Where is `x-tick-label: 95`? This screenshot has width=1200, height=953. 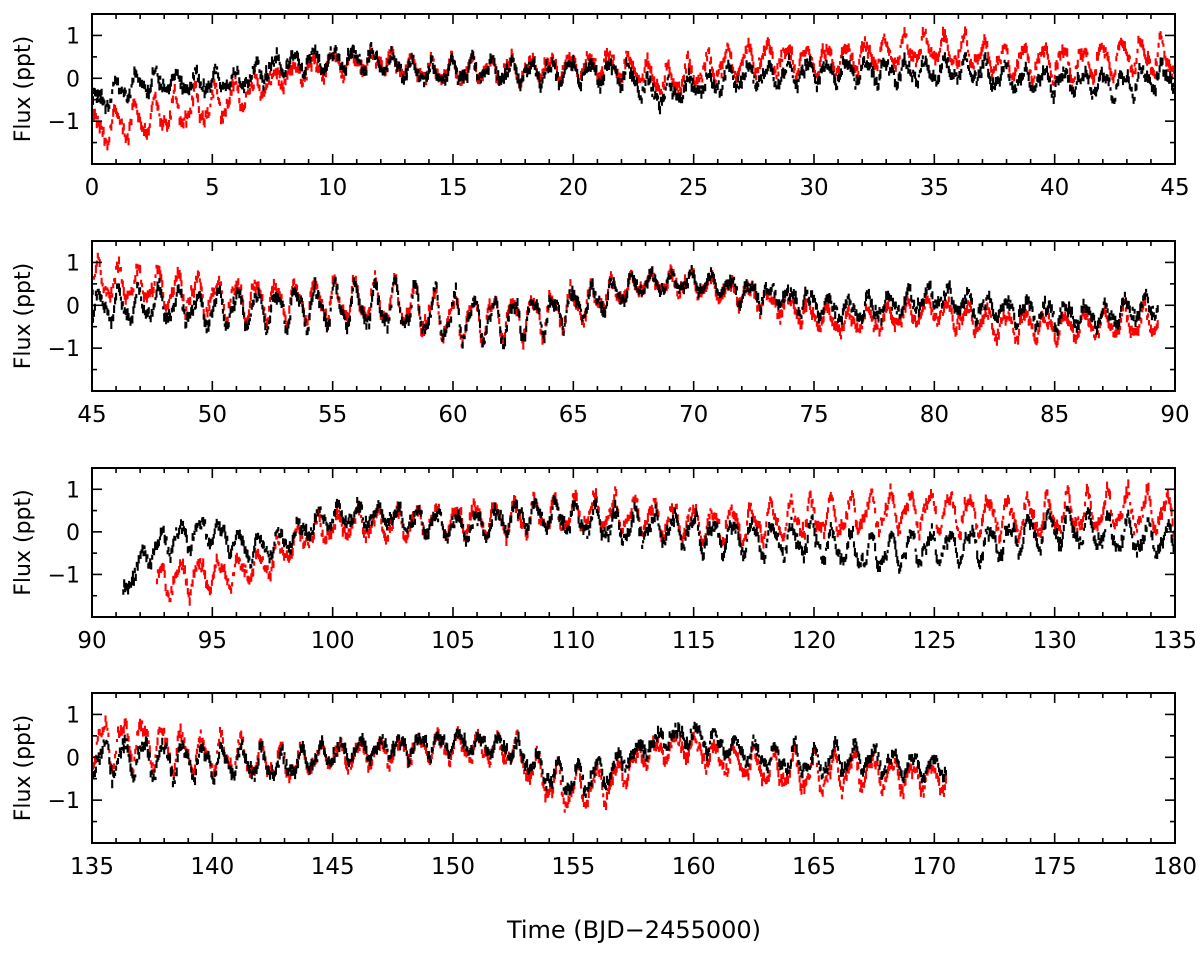
x-tick-label: 95 is located at coordinates (212, 641).